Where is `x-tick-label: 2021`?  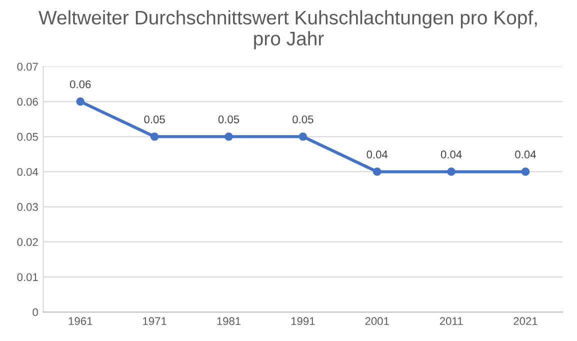 x-tick-label: 2021 is located at coordinates (526, 321).